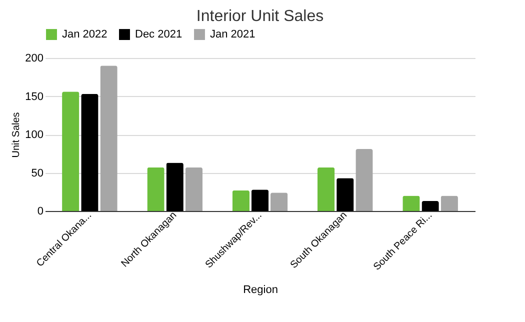 The image size is (525, 322). What do you see at coordinates (260, 290) in the screenshot?
I see `x-axis-title: Region` at bounding box center [260, 290].